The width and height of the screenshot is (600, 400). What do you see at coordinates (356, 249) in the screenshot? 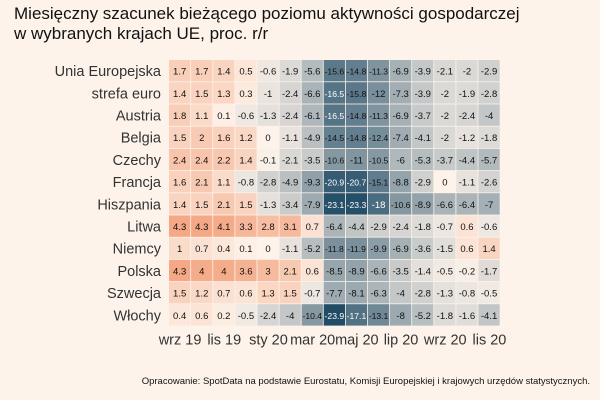
I see `cell-label: -11.9` at bounding box center [356, 249].